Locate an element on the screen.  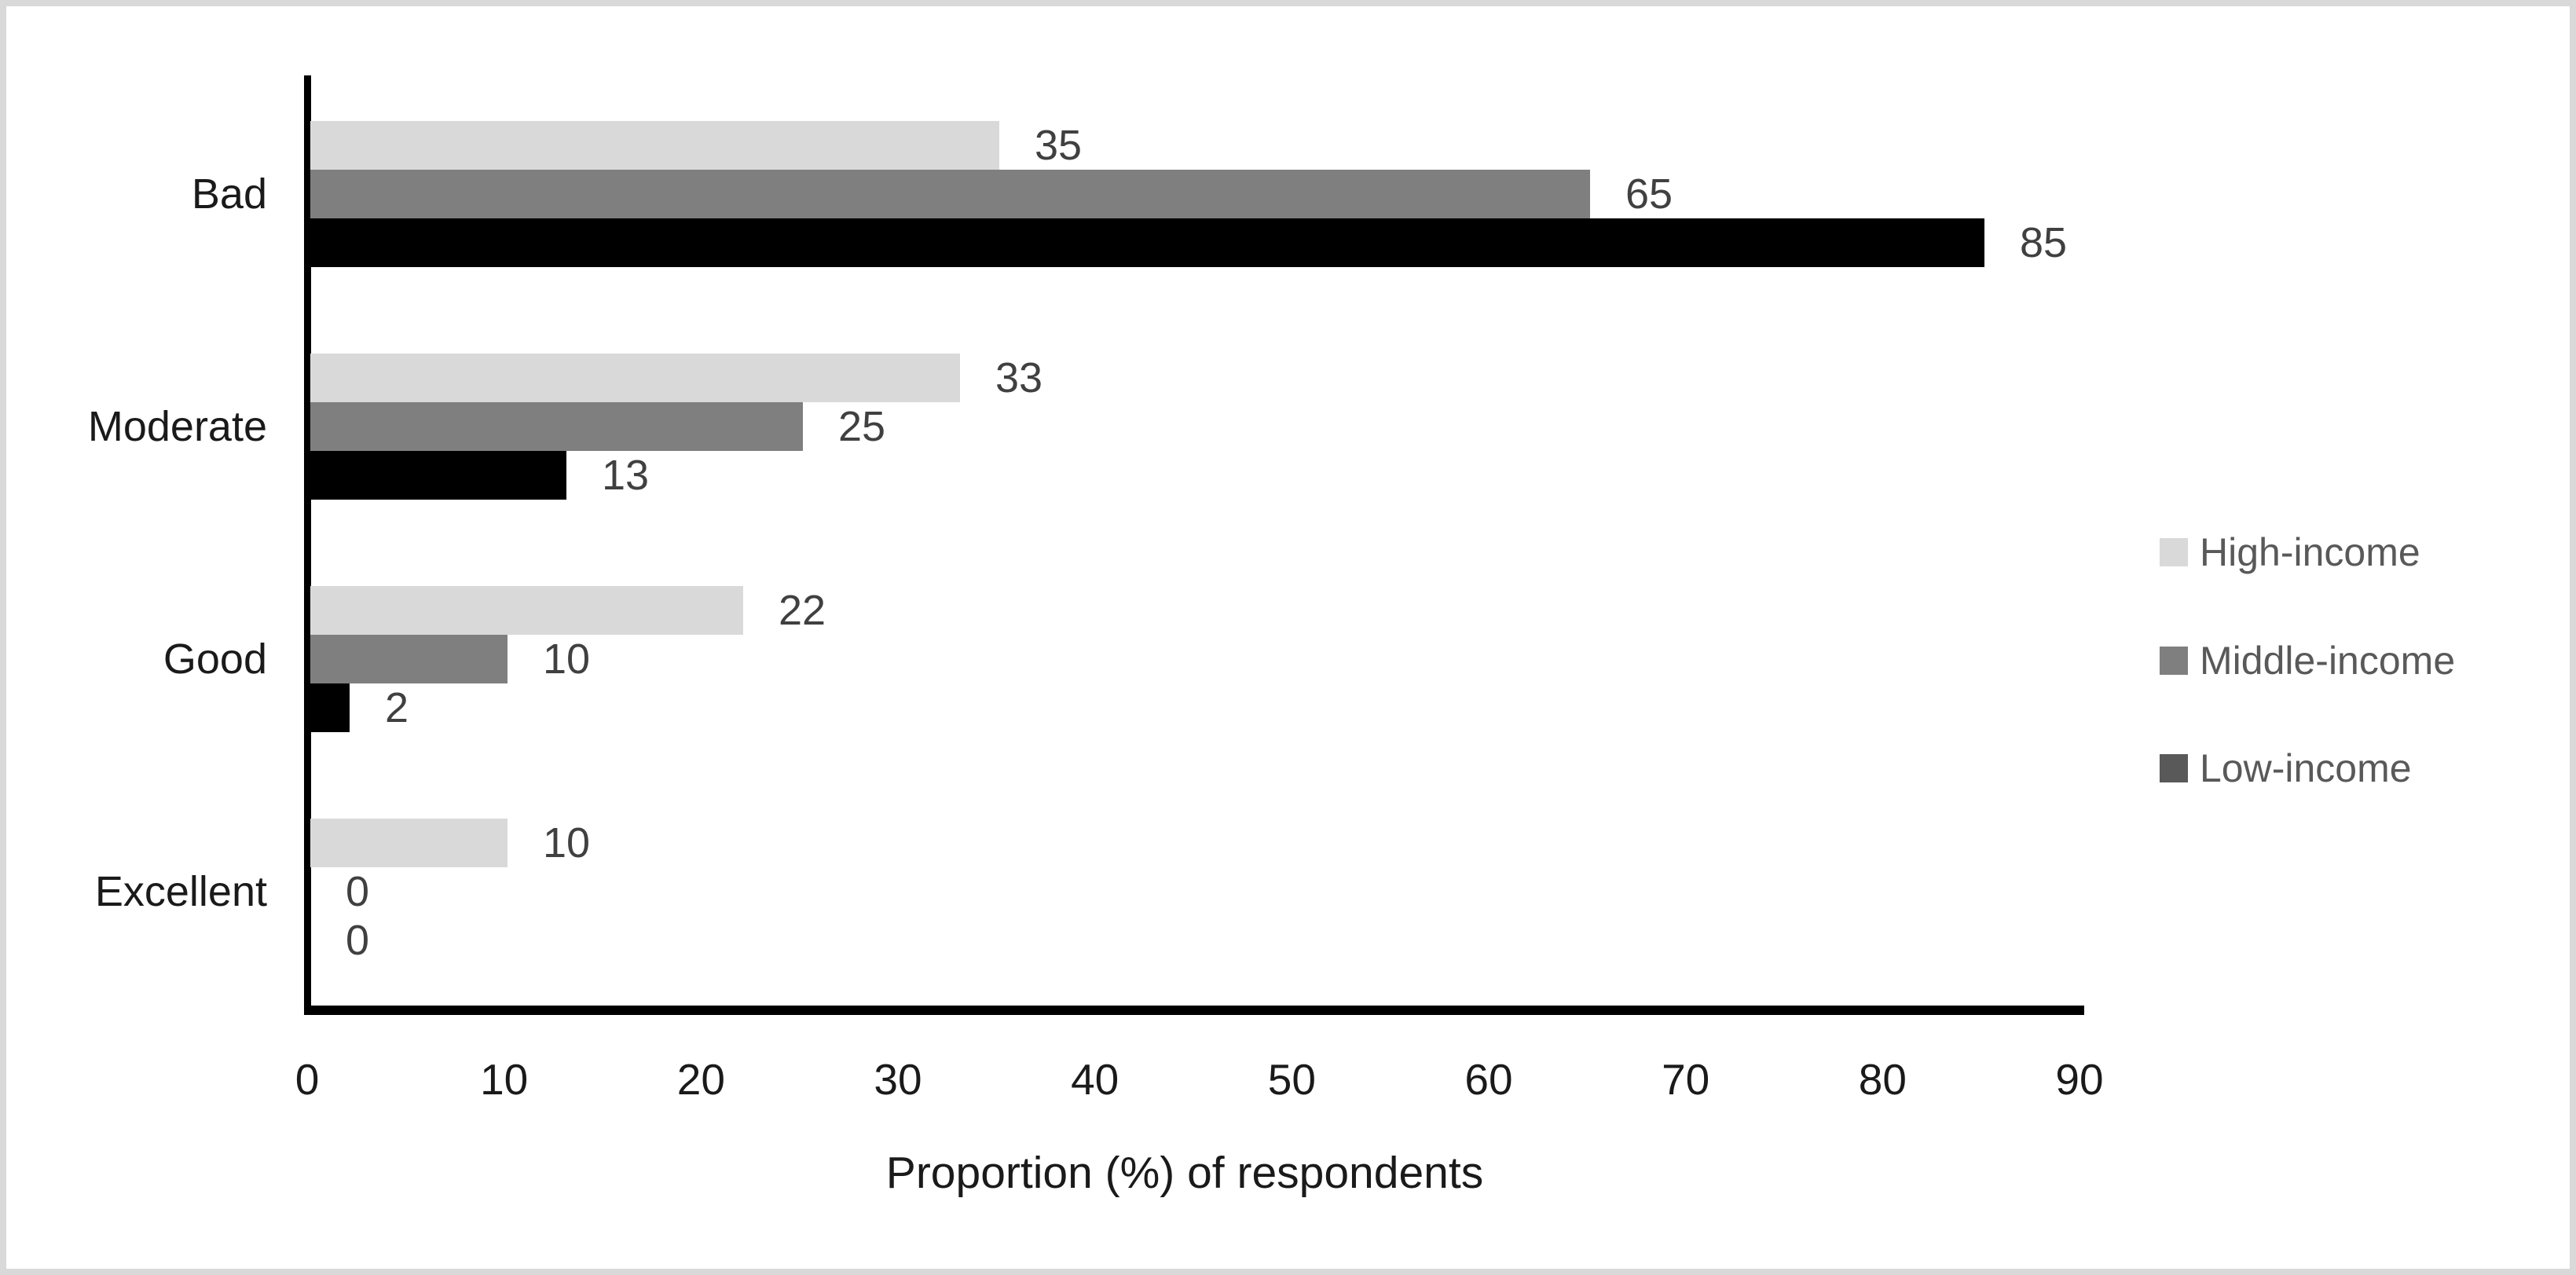
value-label-high-income-good: 22 is located at coordinates (802, 610).